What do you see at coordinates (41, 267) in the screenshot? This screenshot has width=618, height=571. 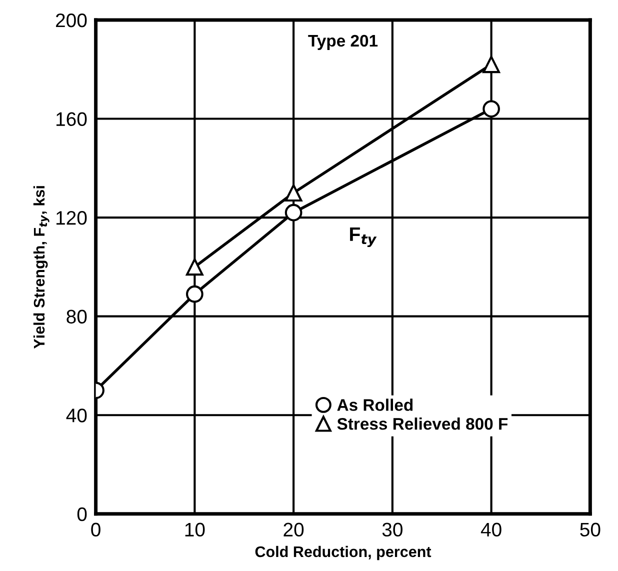 I see `y-axis-title: Yield Strength, F$_{ty}$, ksi` at bounding box center [41, 267].